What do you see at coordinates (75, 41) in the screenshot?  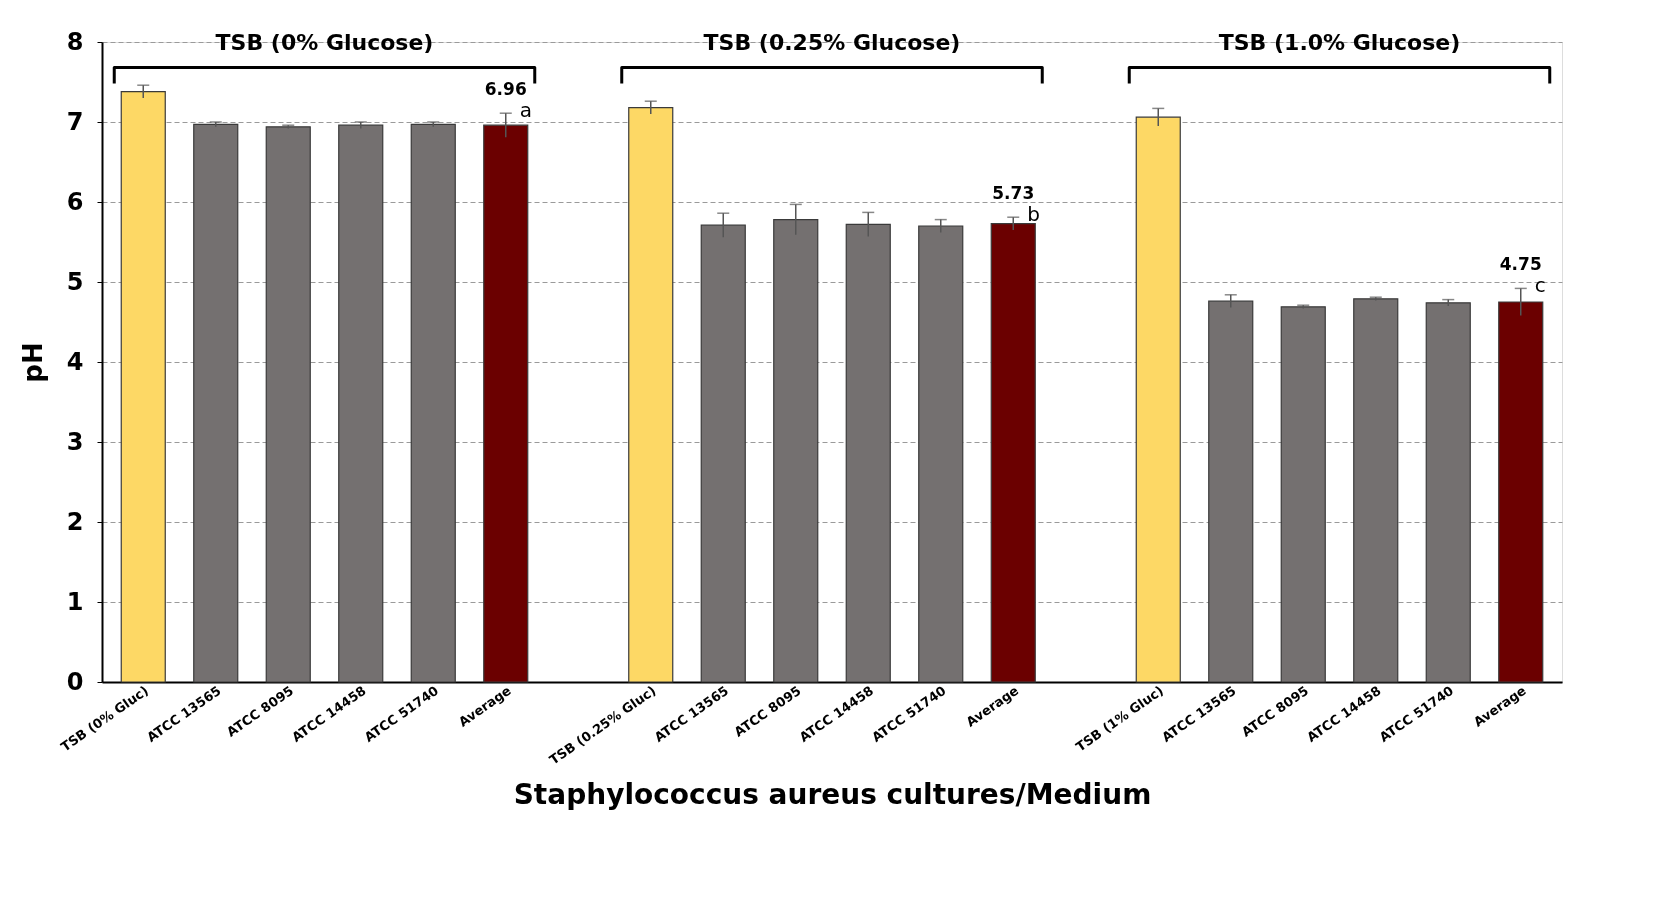 I see `y-tick-label: 8` at bounding box center [75, 41].